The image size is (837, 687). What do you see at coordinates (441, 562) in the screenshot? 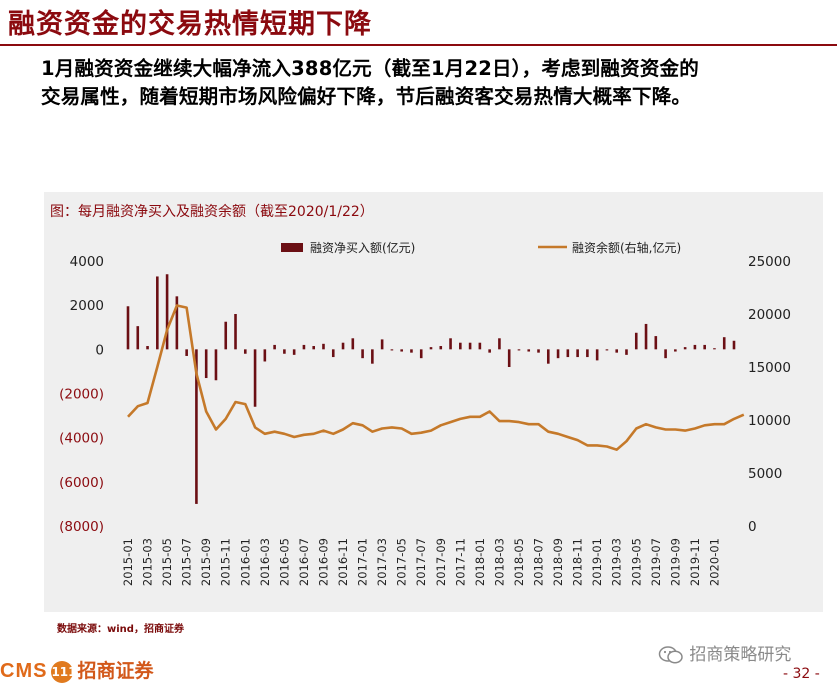
I see `x-axis-tick-label: 2017-09` at bounding box center [441, 562].